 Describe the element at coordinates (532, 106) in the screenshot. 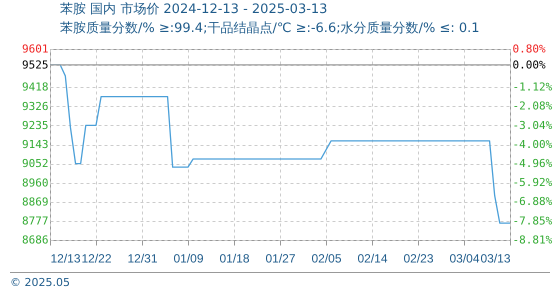

I see `y2-tick-label: -2.08%` at that location.